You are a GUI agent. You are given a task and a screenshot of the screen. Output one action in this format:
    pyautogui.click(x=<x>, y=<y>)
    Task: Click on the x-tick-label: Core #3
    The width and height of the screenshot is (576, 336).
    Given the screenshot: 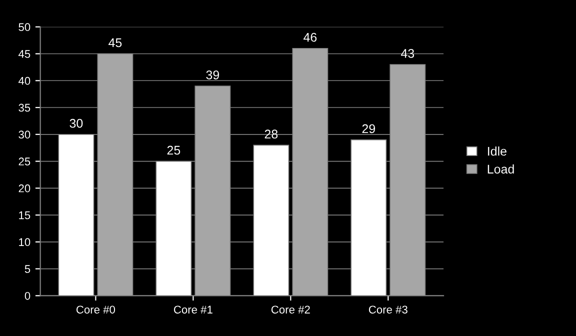 What is the action you would take?
    pyautogui.click(x=388, y=310)
    